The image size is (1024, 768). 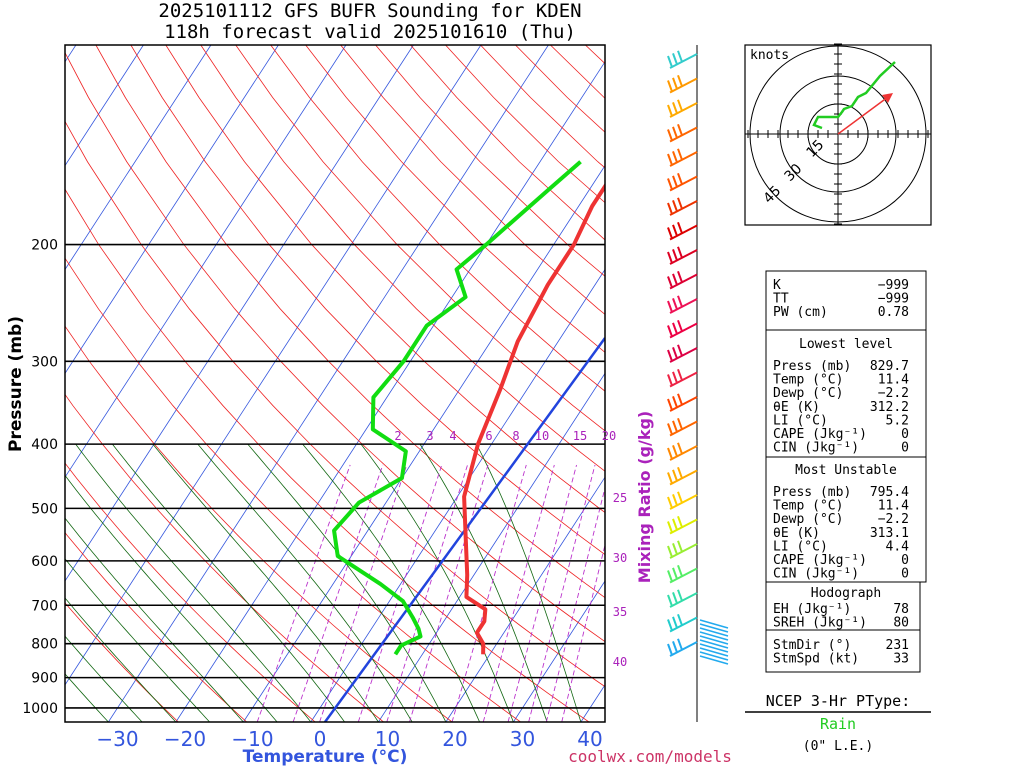 I want to click on temp-tick-label: 40, so click(x=589, y=739).